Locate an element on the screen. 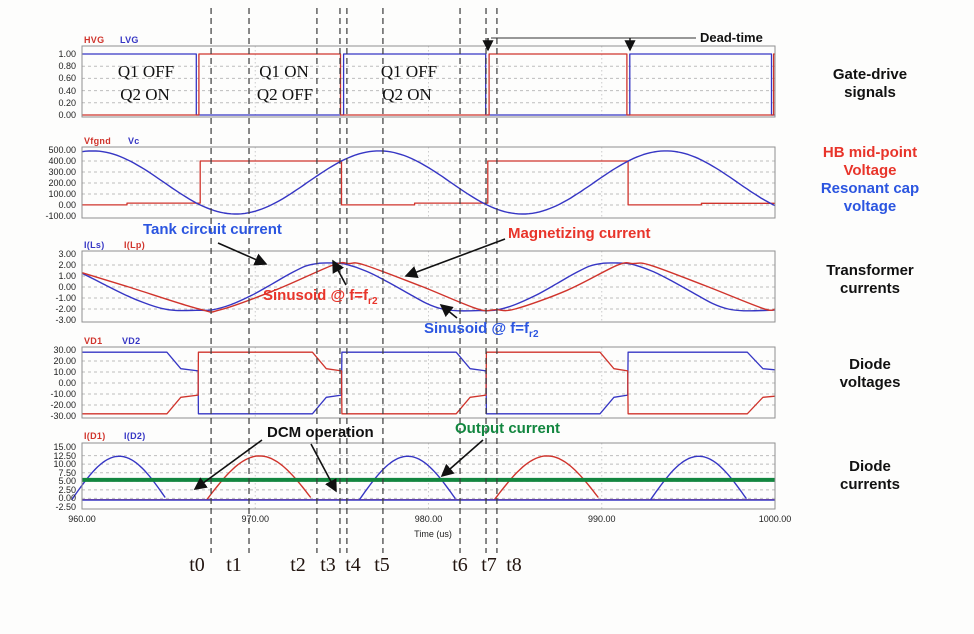  series-Vc is located at coordinates (428, 182).